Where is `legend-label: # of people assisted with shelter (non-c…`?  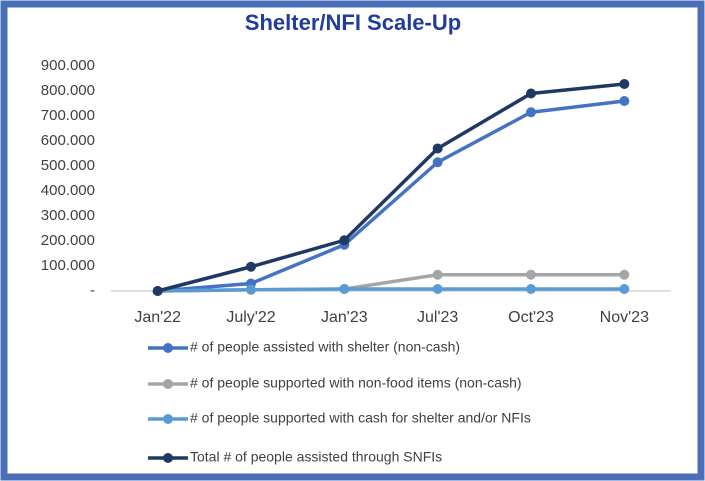 legend-label: # of people assisted with shelter (non-c… is located at coordinates (325, 347).